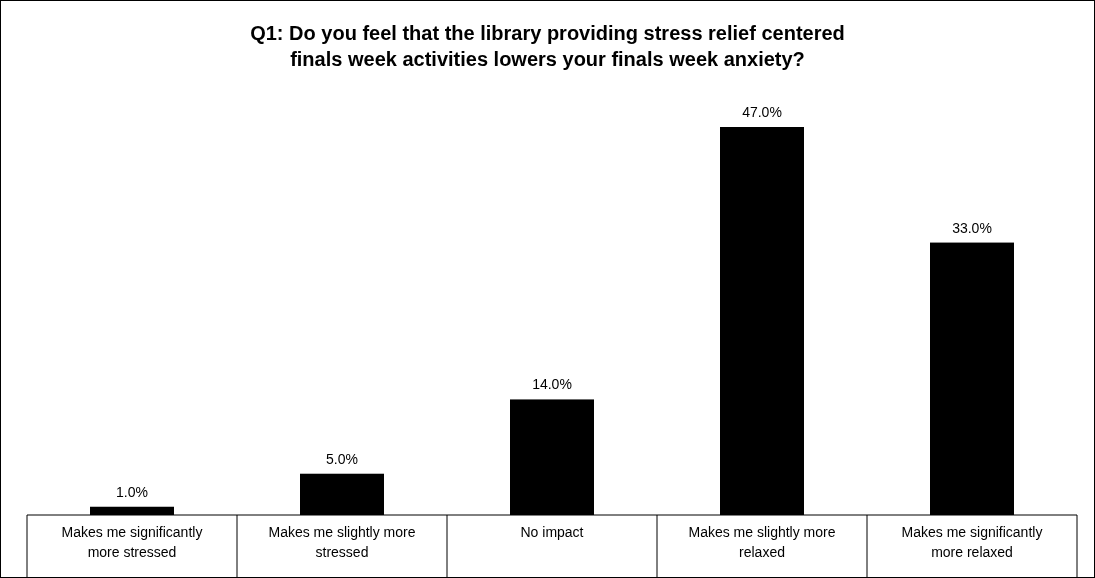 The height and width of the screenshot is (578, 1095). I want to click on x-tick-label: Makes me slightly more stressed, so click(342, 542).